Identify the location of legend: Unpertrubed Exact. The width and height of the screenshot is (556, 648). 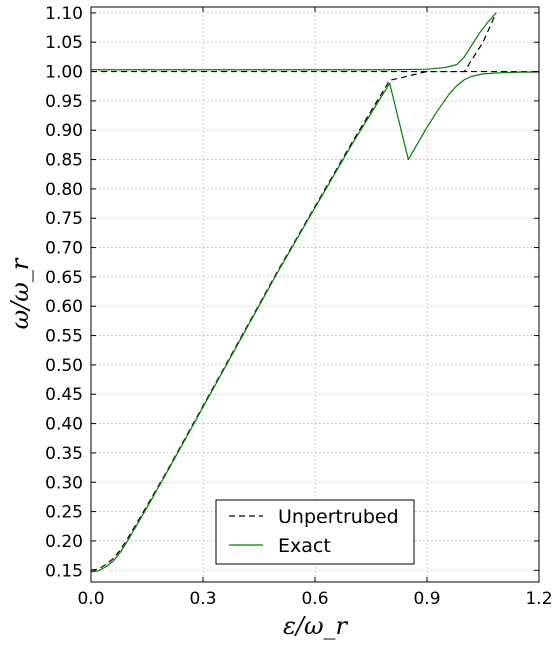
(315, 532).